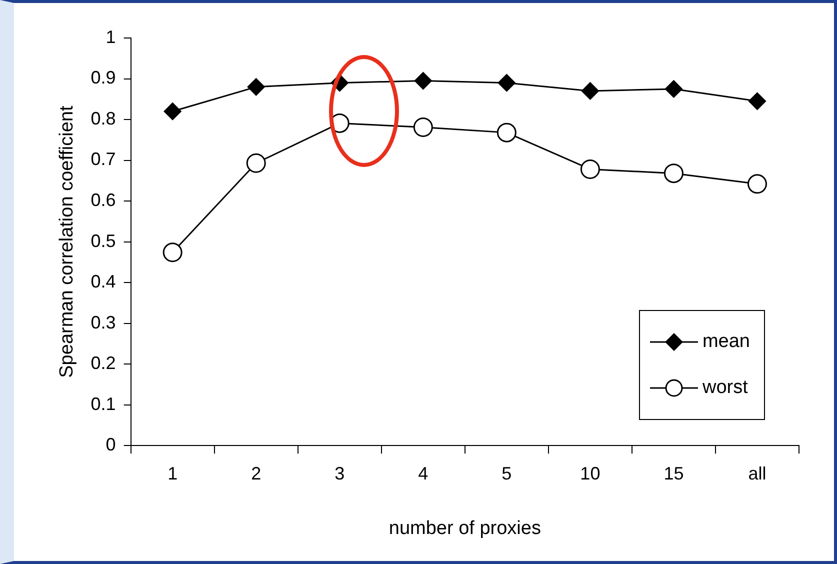 The height and width of the screenshot is (564, 837). Describe the element at coordinates (111, 36) in the screenshot. I see `y-tick-label: 1` at that location.